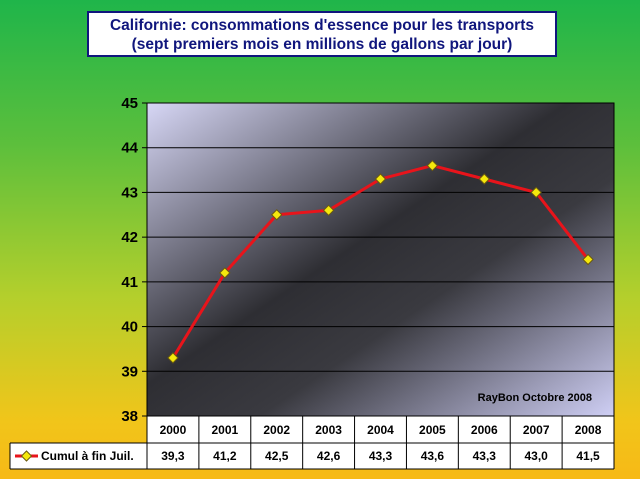  What do you see at coordinates (129, 327) in the screenshot?
I see `y-tick-label: 40` at bounding box center [129, 327].